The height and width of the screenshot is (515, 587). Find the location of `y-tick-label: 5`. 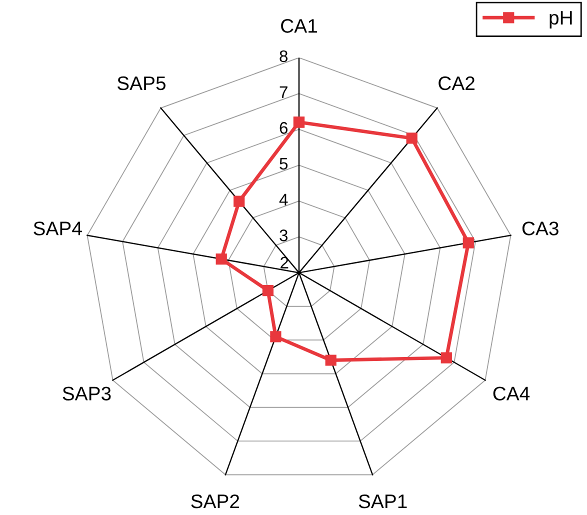

y-tick-label: 5 is located at coordinates (284, 164).